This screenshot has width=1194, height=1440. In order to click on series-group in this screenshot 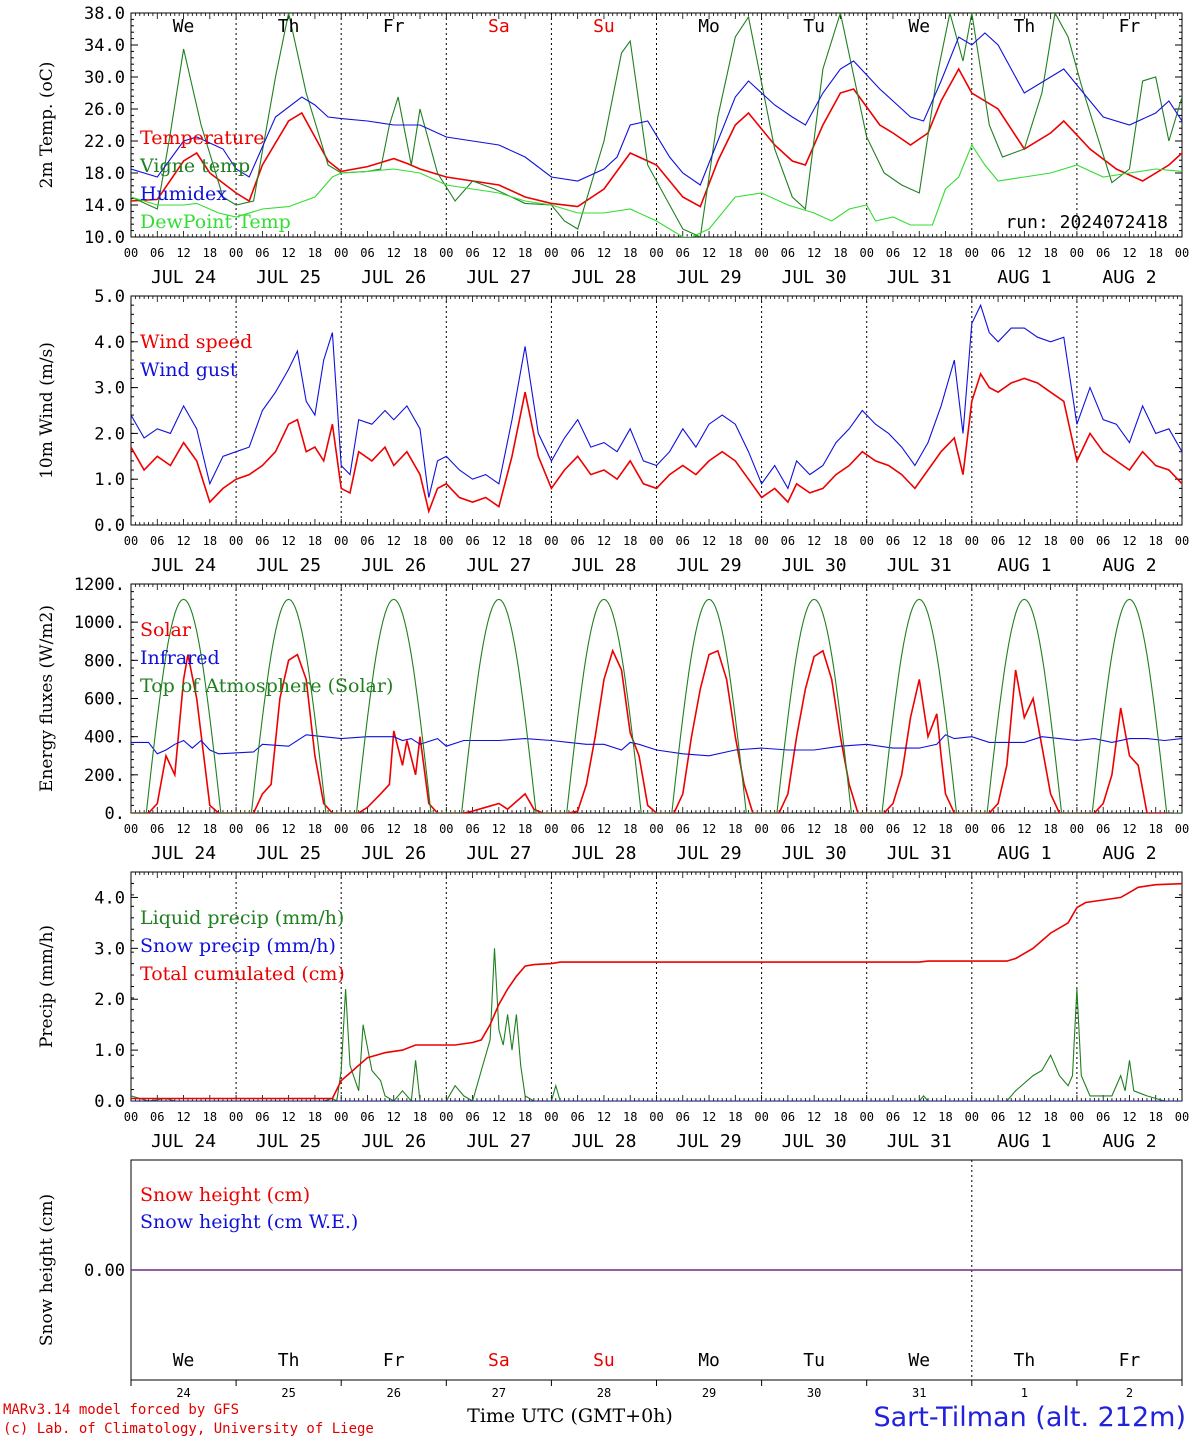, I will do `click(656, 705)`.